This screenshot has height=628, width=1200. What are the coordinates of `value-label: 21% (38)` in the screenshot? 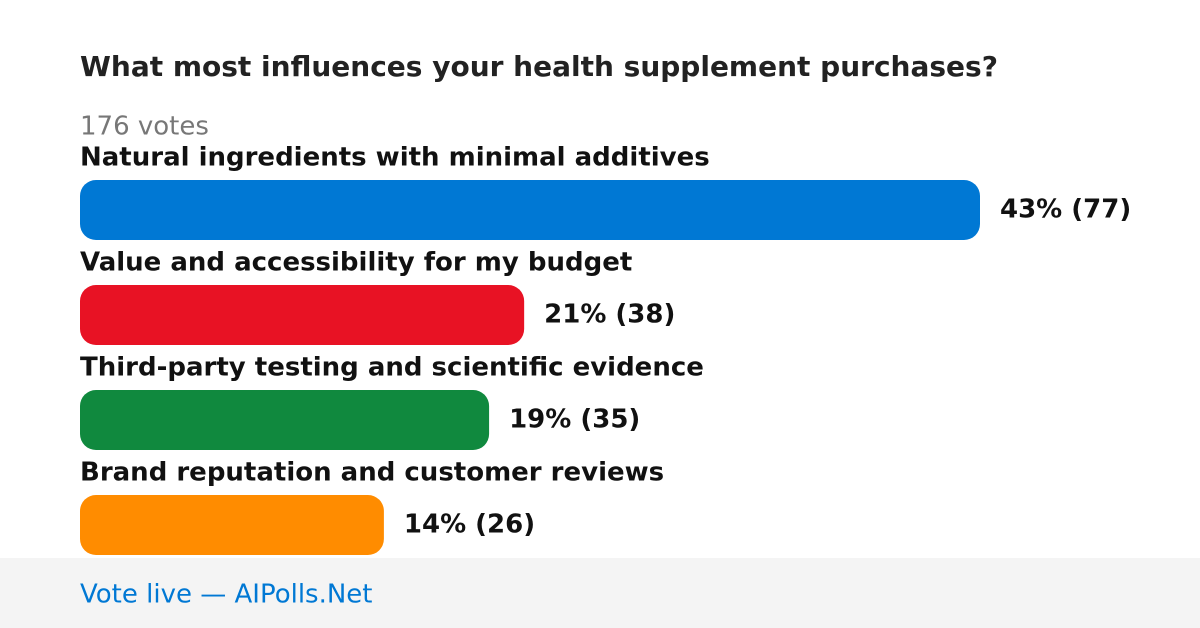 It's located at (609, 315).